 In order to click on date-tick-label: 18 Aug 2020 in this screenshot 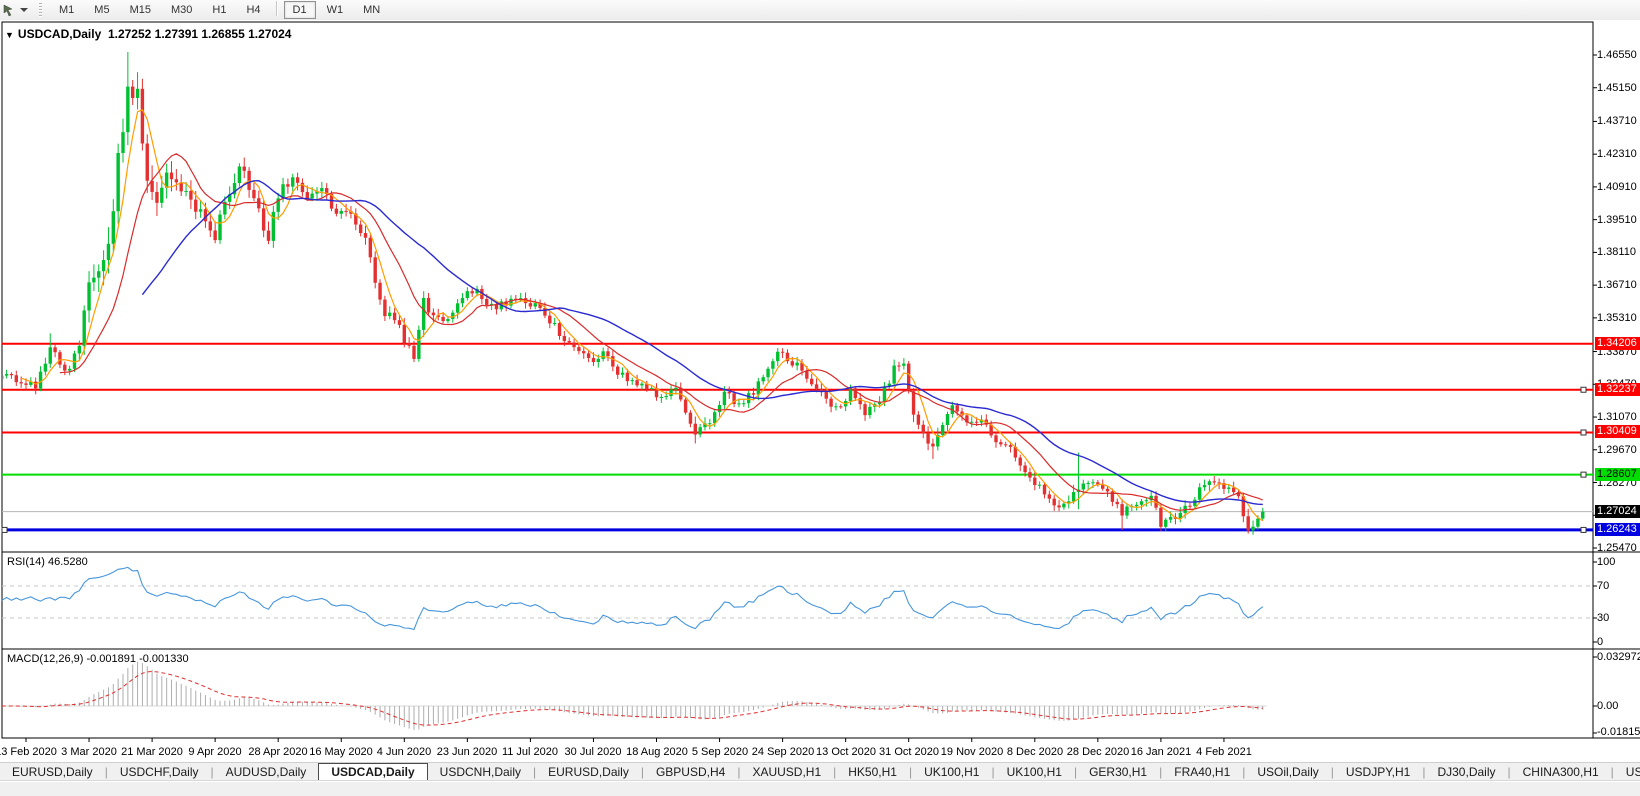, I will do `click(657, 752)`.